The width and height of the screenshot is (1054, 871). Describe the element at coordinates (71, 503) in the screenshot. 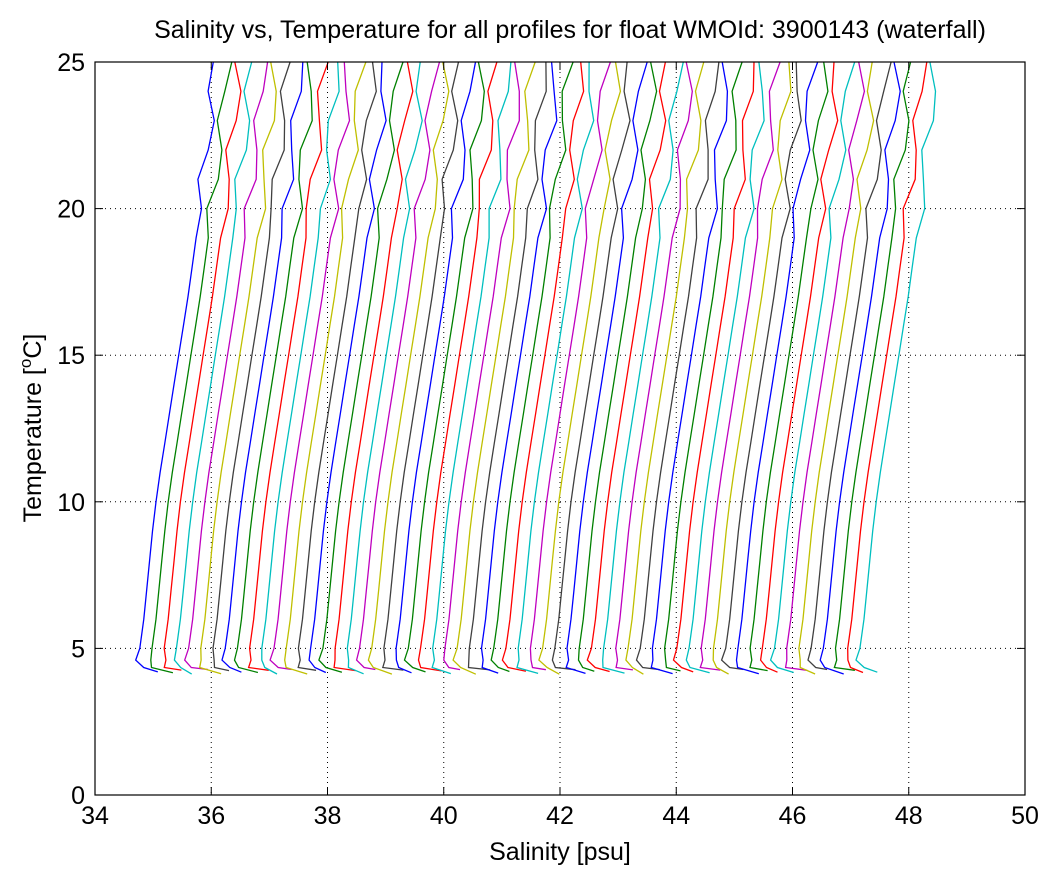

I see `y-tick-label: 10` at that location.